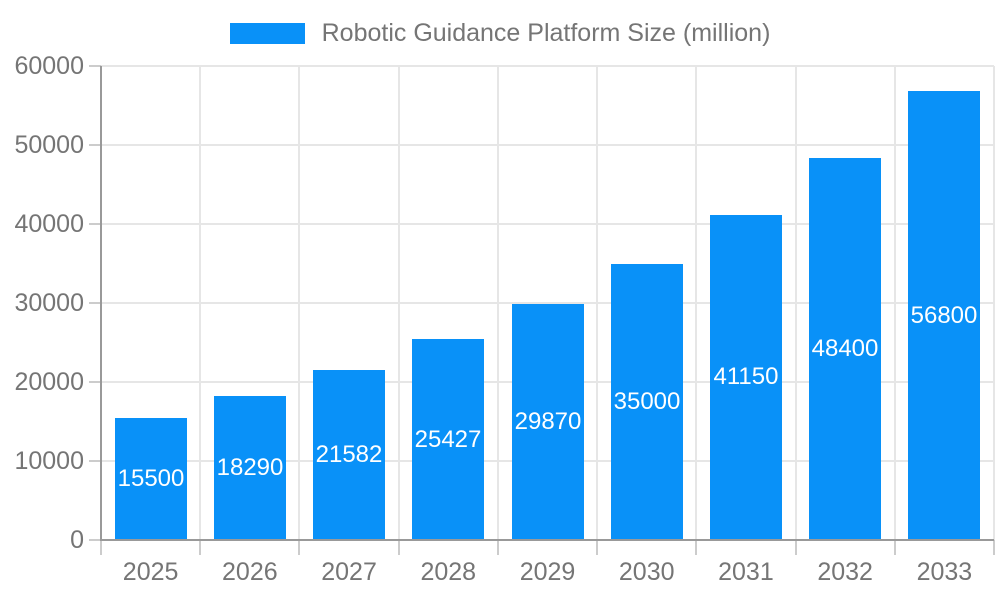 Image resolution: width=1000 pixels, height=600 pixels. What do you see at coordinates (845, 572) in the screenshot?
I see `x-tick-label: 2032` at bounding box center [845, 572].